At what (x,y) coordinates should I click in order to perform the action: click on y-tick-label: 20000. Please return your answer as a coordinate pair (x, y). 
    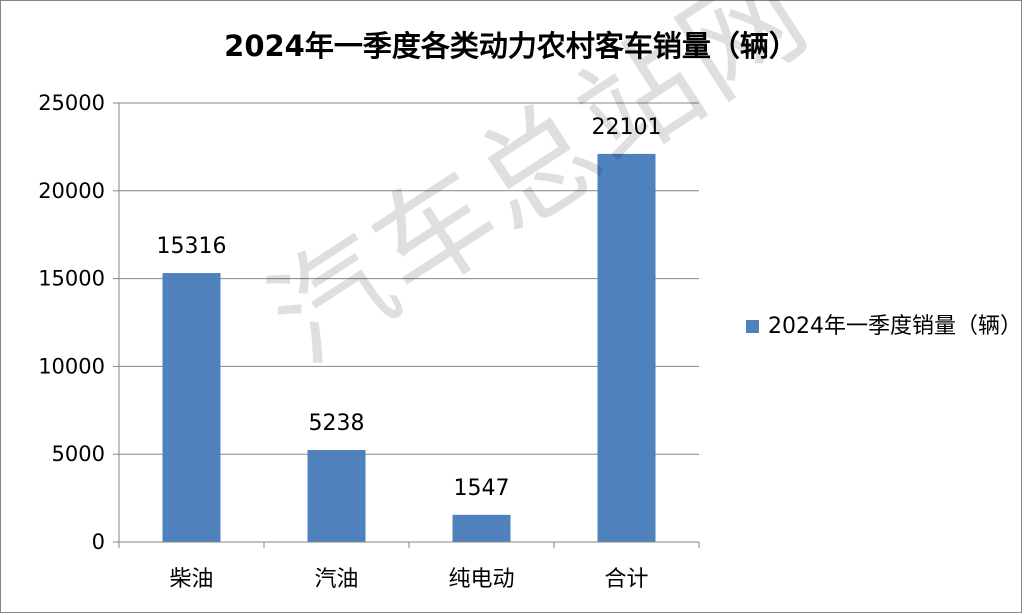
    Looking at the image, I should click on (71, 191).